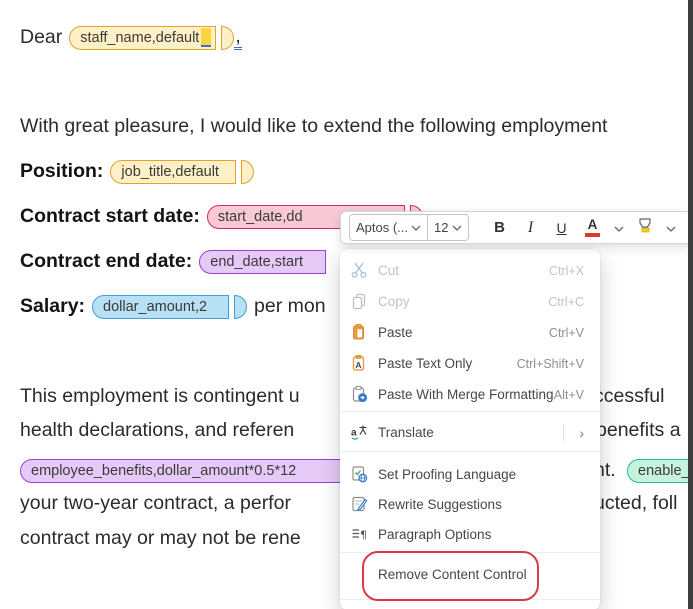  I want to click on content-control-dollar-amount: dollar_amount,2, so click(161, 306).